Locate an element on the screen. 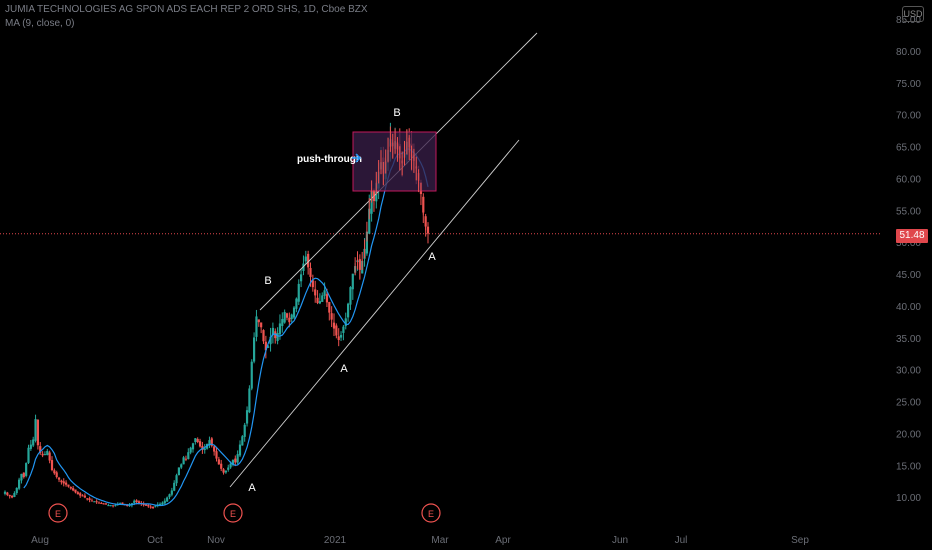  x-tick-label: Nov is located at coordinates (216, 540).